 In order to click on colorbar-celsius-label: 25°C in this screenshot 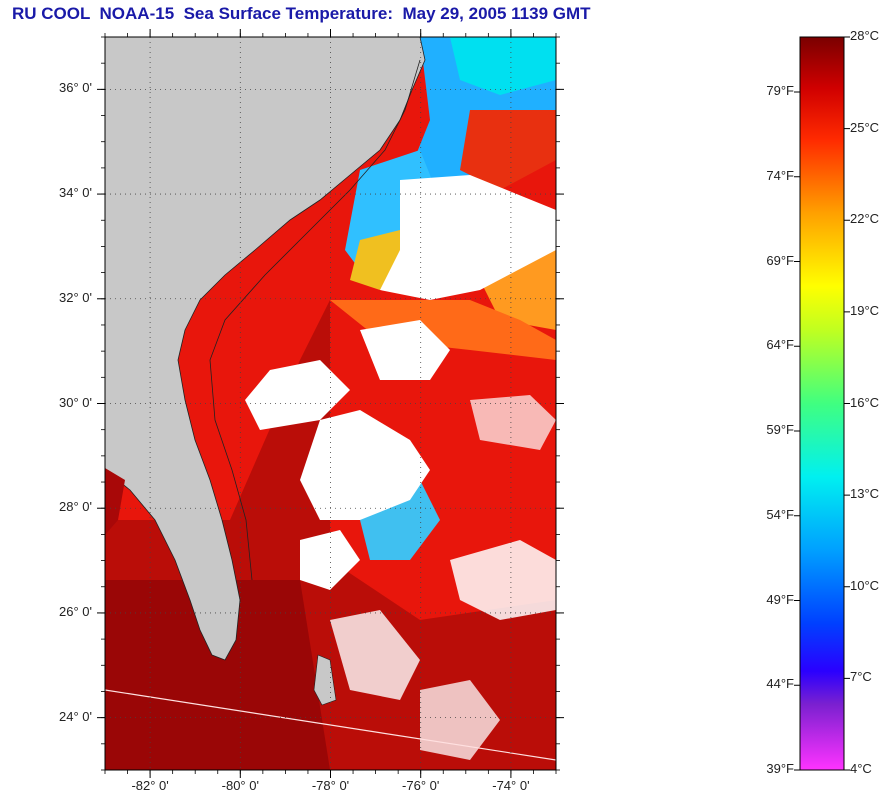, I will do `click(865, 127)`.